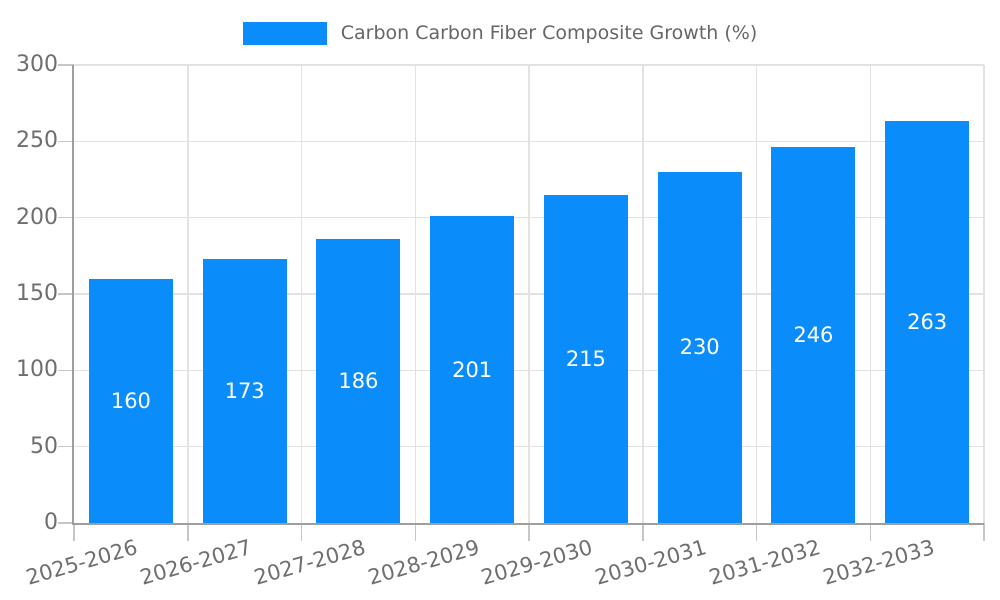 Image resolution: width=1000 pixels, height=600 pixels. I want to click on bar-value-label: 263, so click(927, 322).